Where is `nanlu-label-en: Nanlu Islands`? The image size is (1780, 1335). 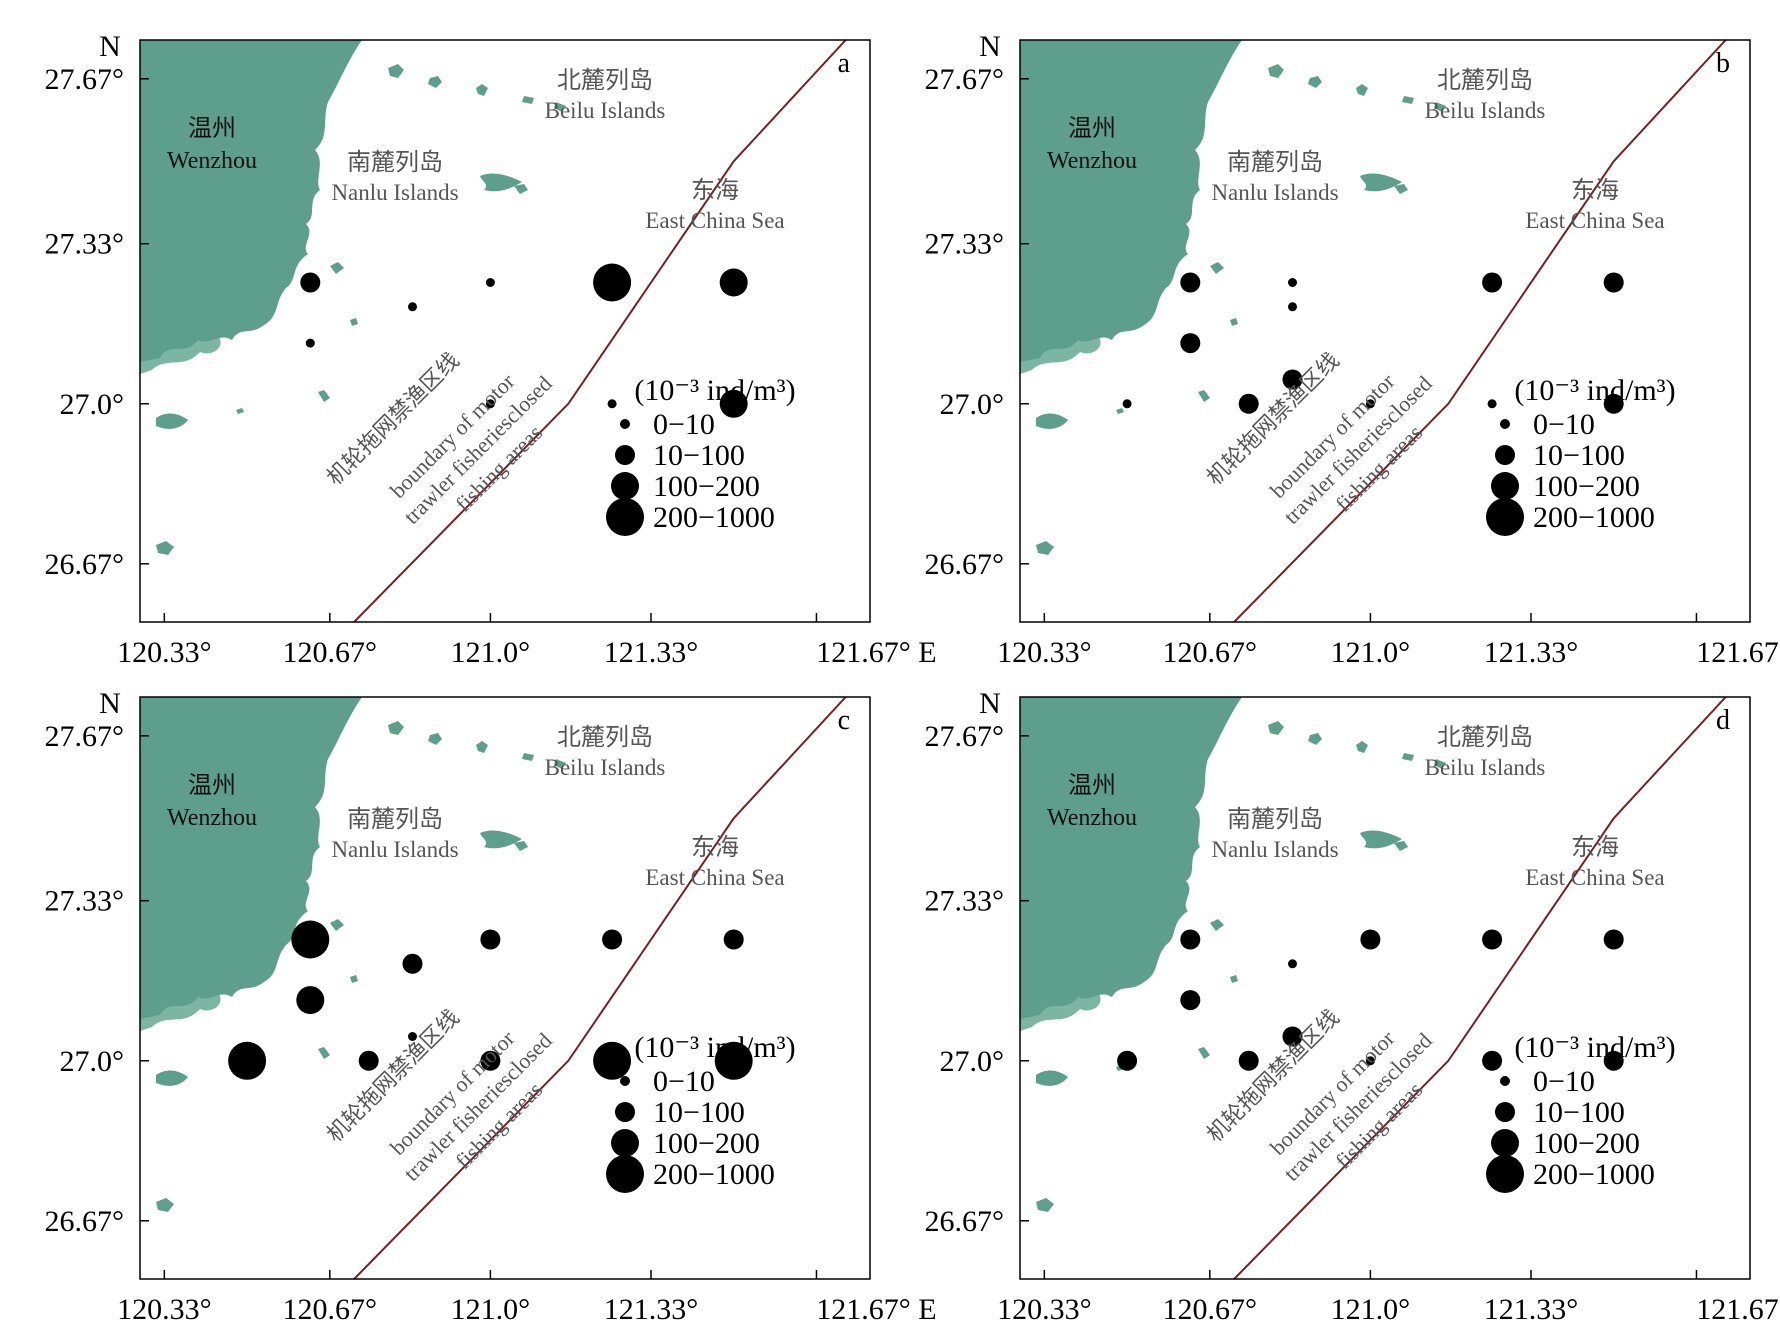
nanlu-label-en: Nanlu Islands is located at coordinates (394, 192).